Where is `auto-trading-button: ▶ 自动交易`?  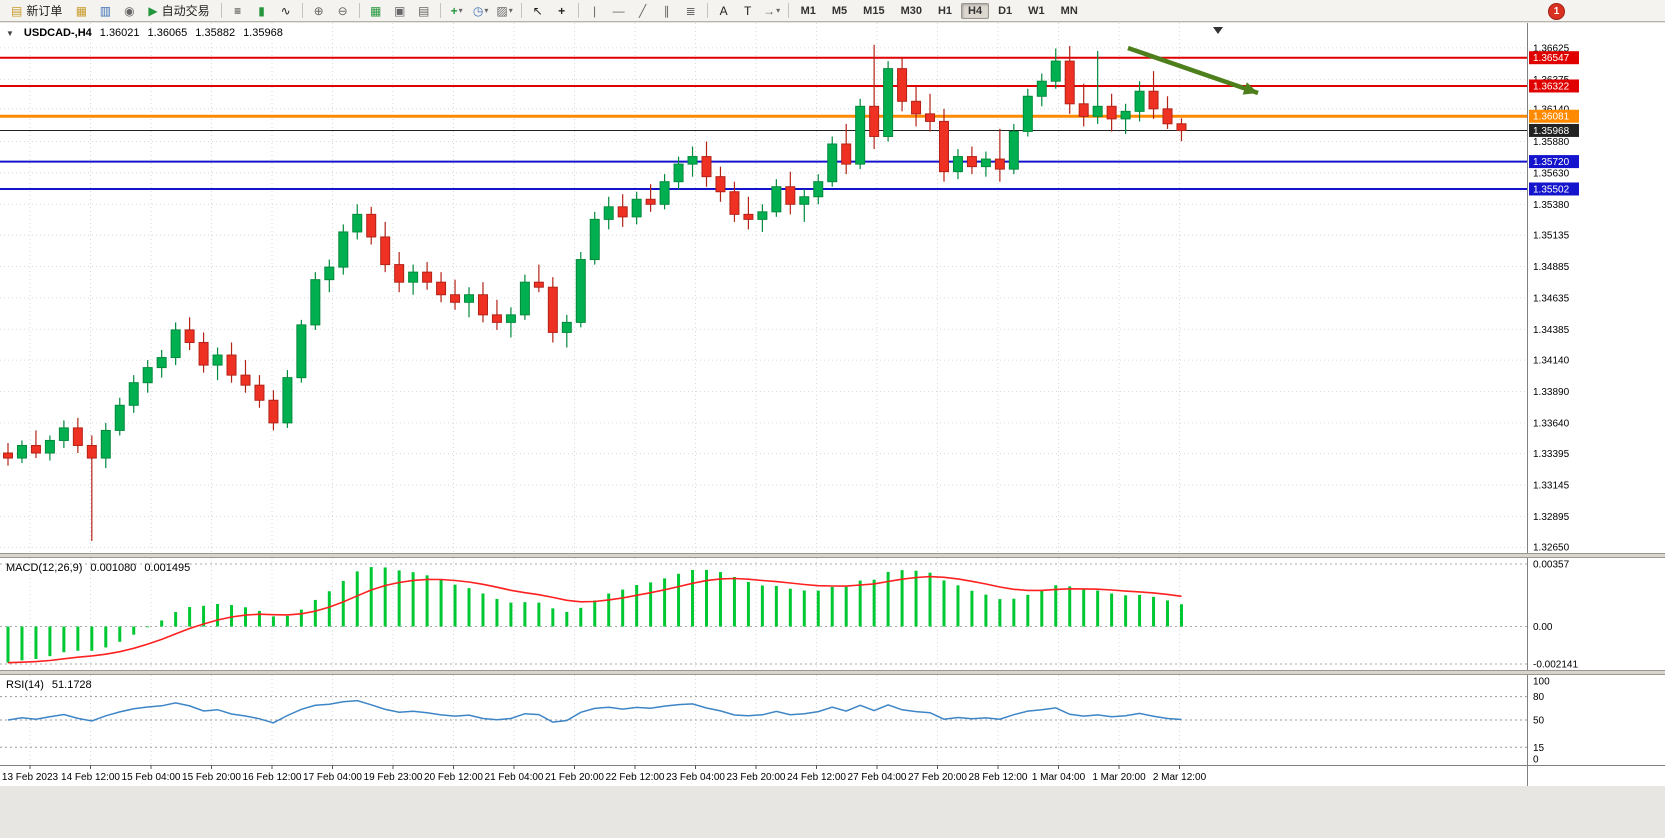 auto-trading-button: ▶ 自动交易 is located at coordinates (178, 11).